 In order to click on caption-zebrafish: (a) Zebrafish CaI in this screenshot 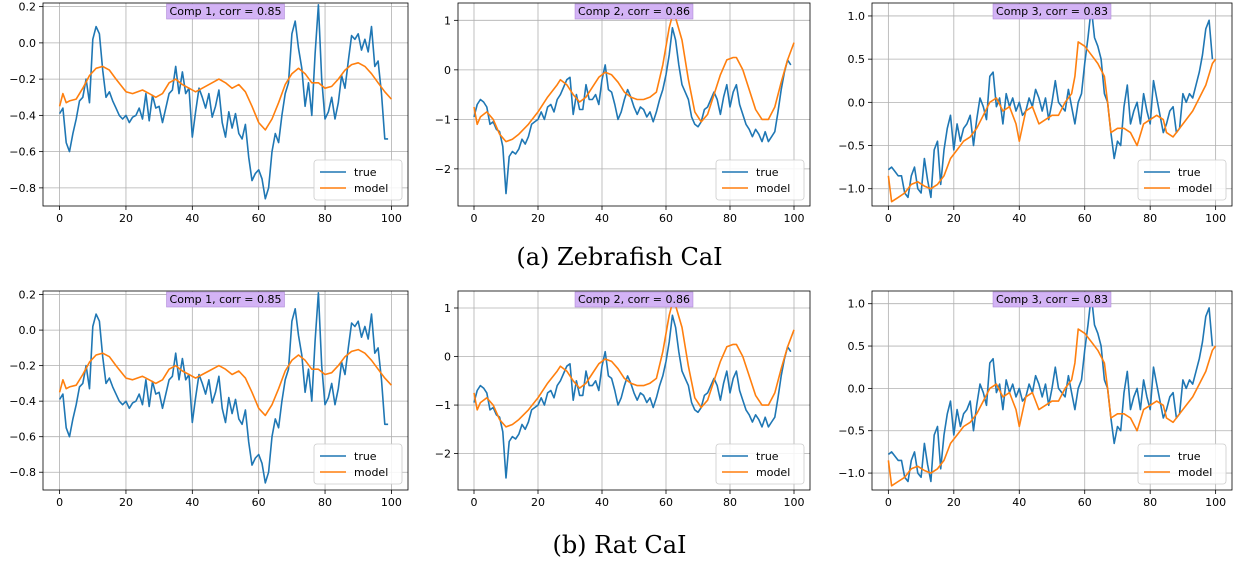, I will do `click(619, 257)`.